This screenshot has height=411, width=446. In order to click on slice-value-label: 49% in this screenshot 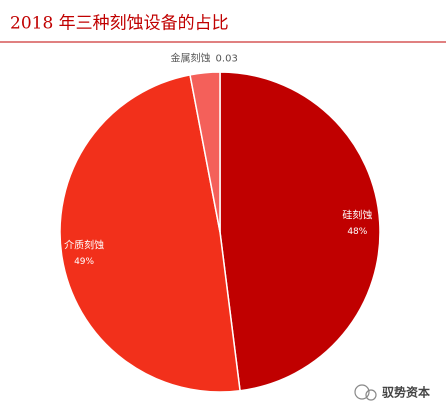, I will do `click(84, 262)`.